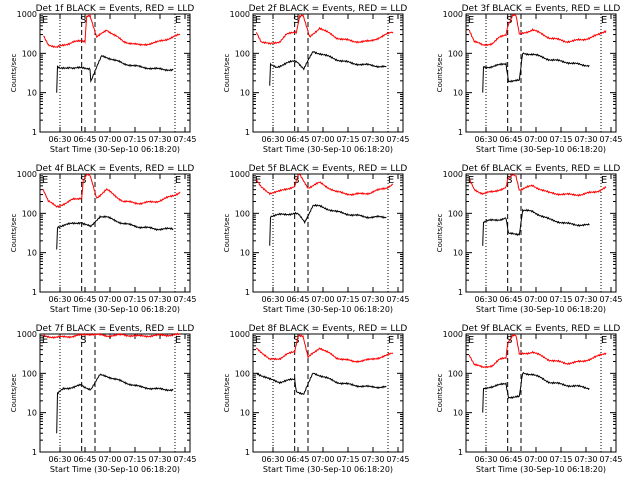 Image resolution: width=640 pixels, height=484 pixels. I want to click on panel-title: Det 3f BLACK = Events, RED = LLD, so click(541, 9).